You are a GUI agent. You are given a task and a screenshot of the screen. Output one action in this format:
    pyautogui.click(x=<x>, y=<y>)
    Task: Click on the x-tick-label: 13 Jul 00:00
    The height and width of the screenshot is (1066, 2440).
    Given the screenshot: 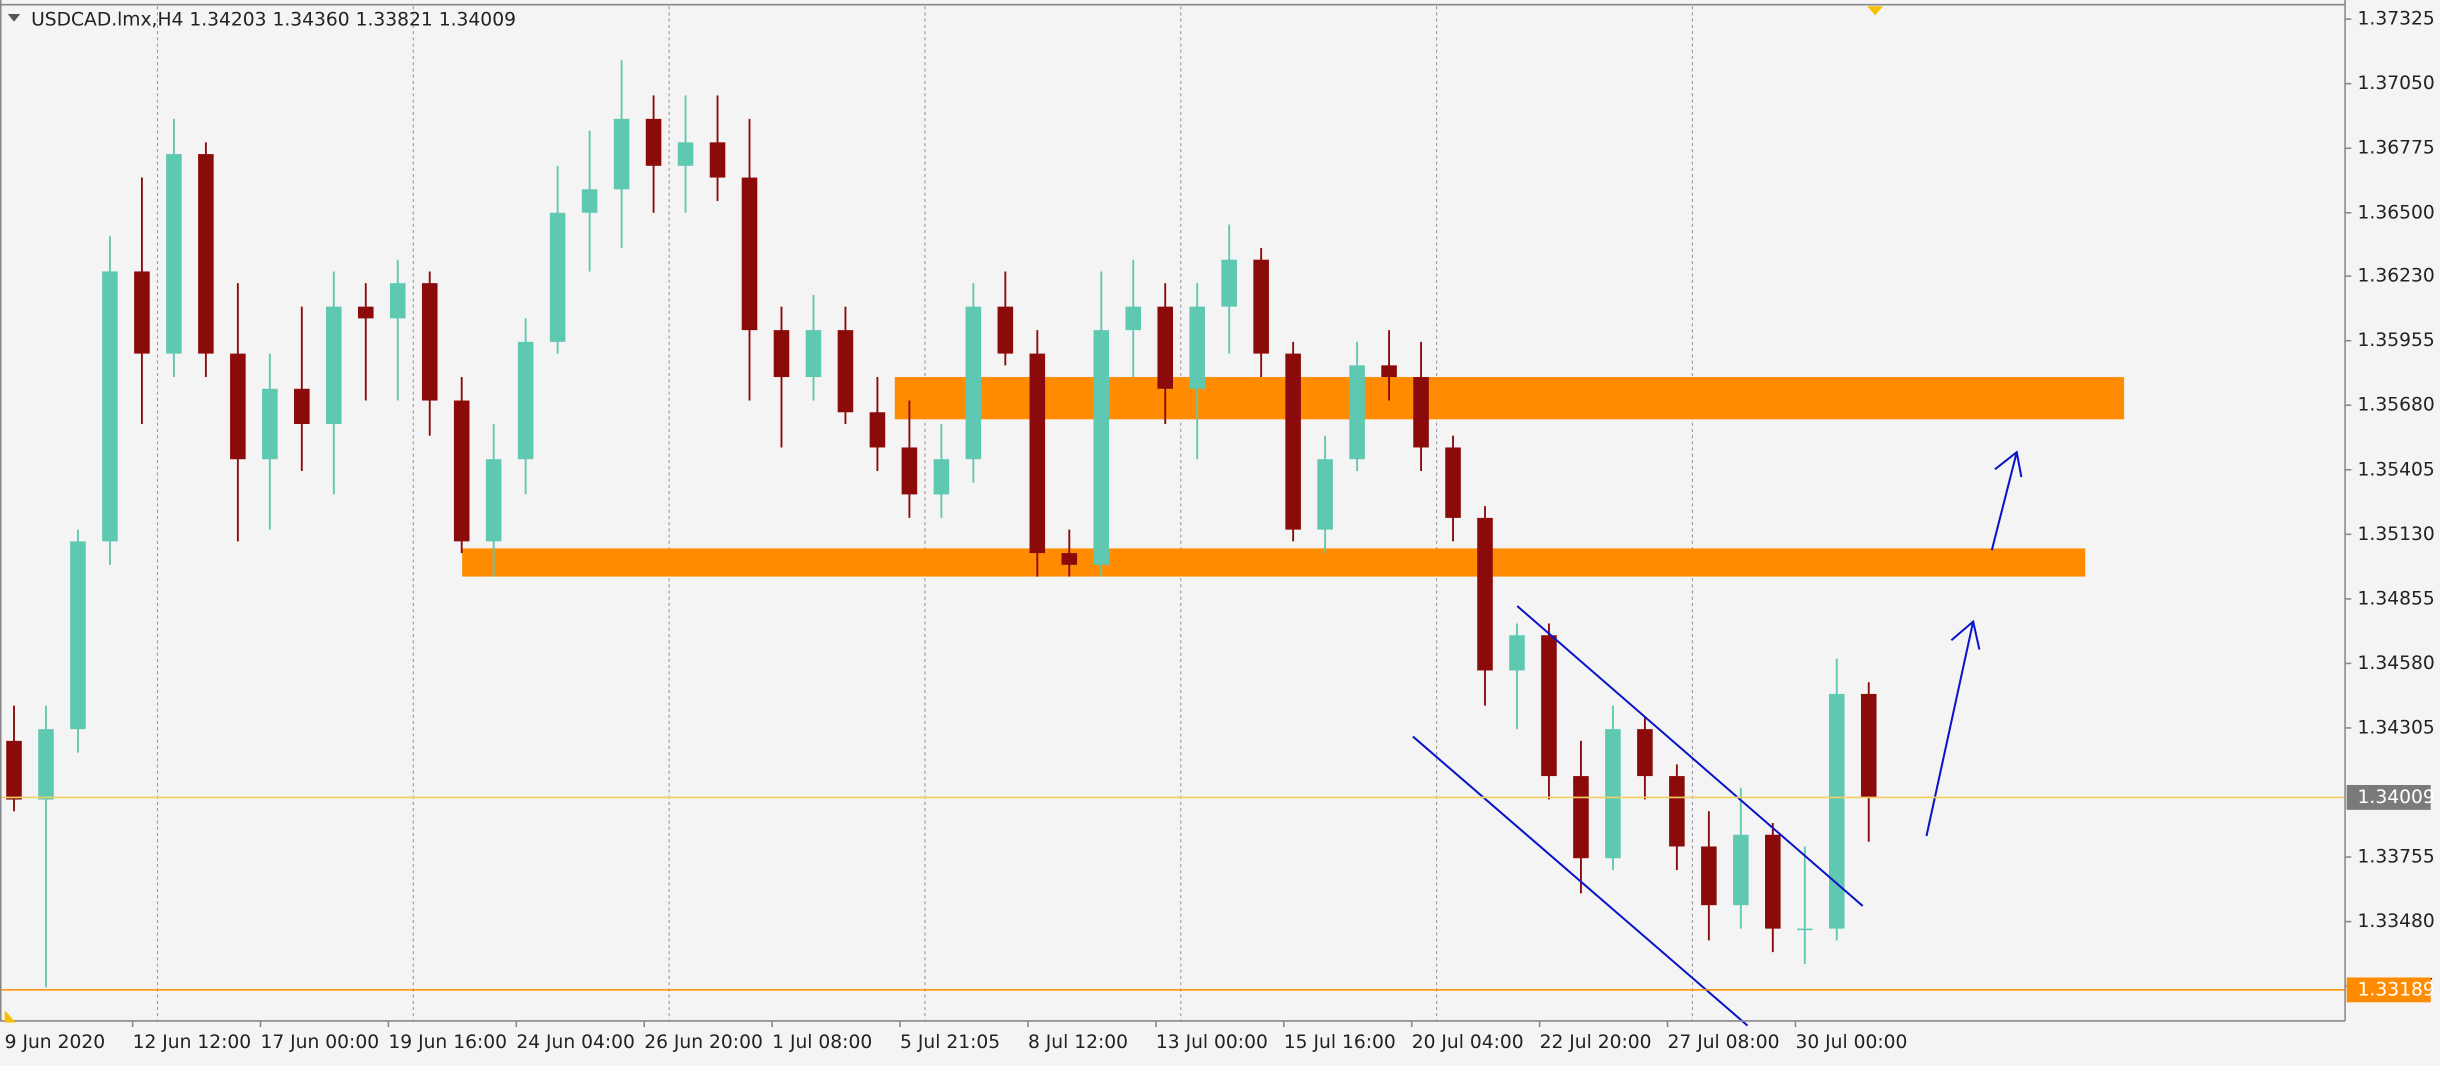 What is the action you would take?
    pyautogui.click(x=1212, y=1042)
    